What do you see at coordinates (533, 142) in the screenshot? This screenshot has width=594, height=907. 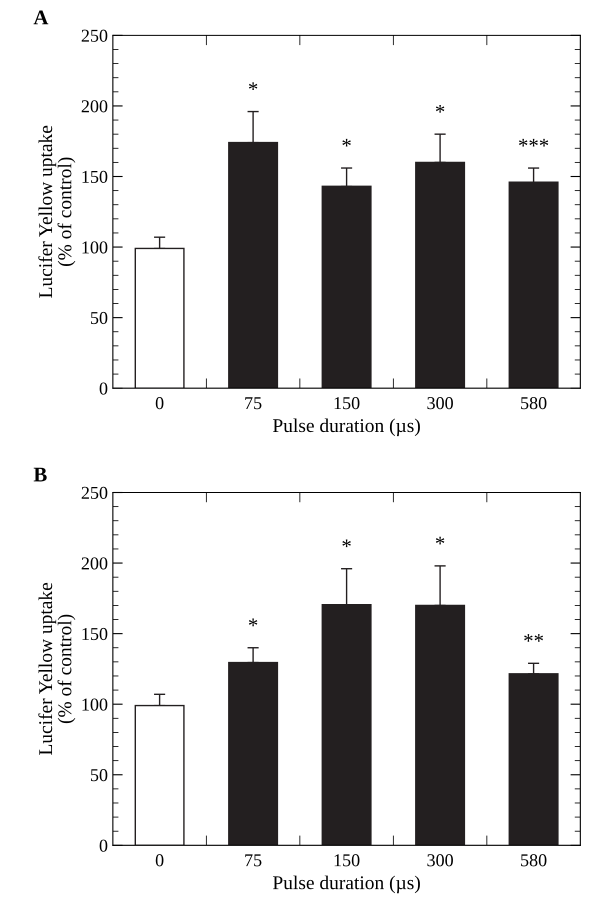 I see `data-label: ***` at bounding box center [533, 142].